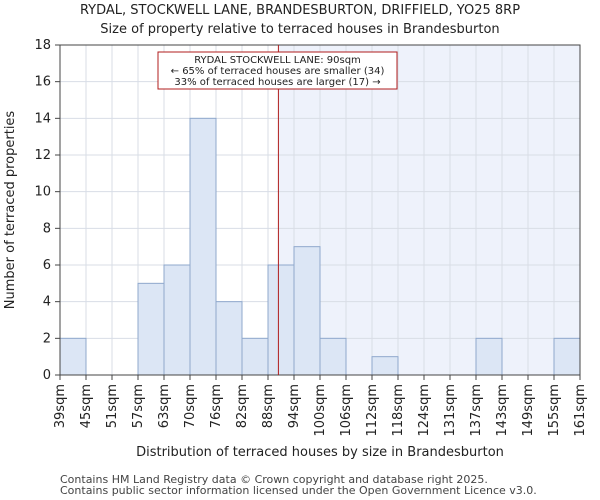 The height and width of the screenshot is (500, 600). Describe the element at coordinates (47, 338) in the screenshot. I see `y-tick-label: 2` at that location.